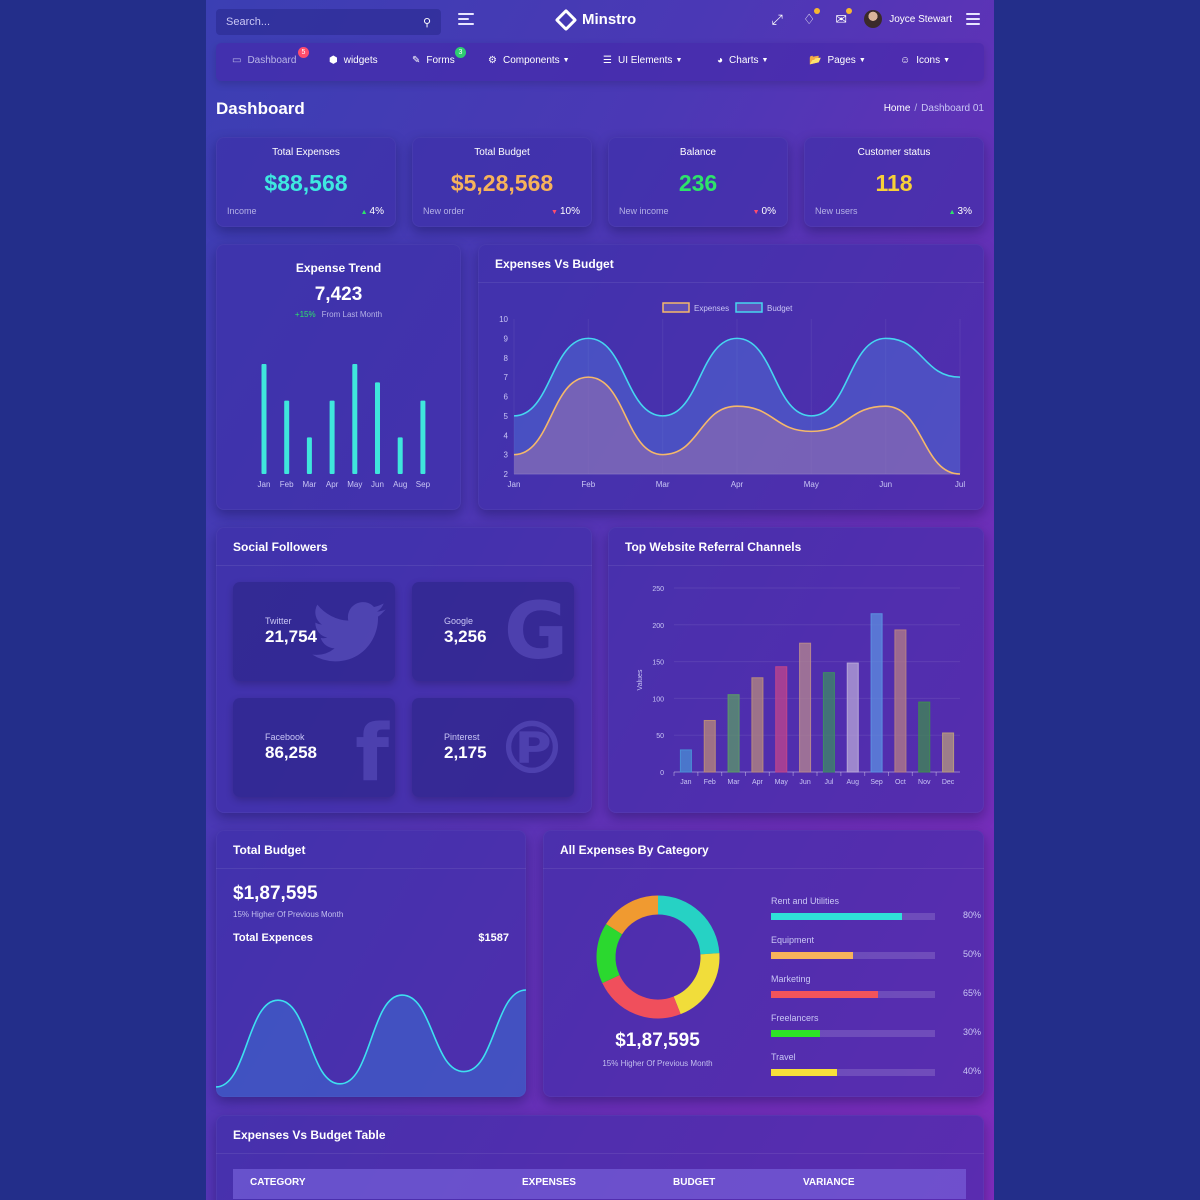  I want to click on top-bar: Search... ⚲ Minstro ⤢ ♢ ✉ Joyce Stewart, so click(600, 22).